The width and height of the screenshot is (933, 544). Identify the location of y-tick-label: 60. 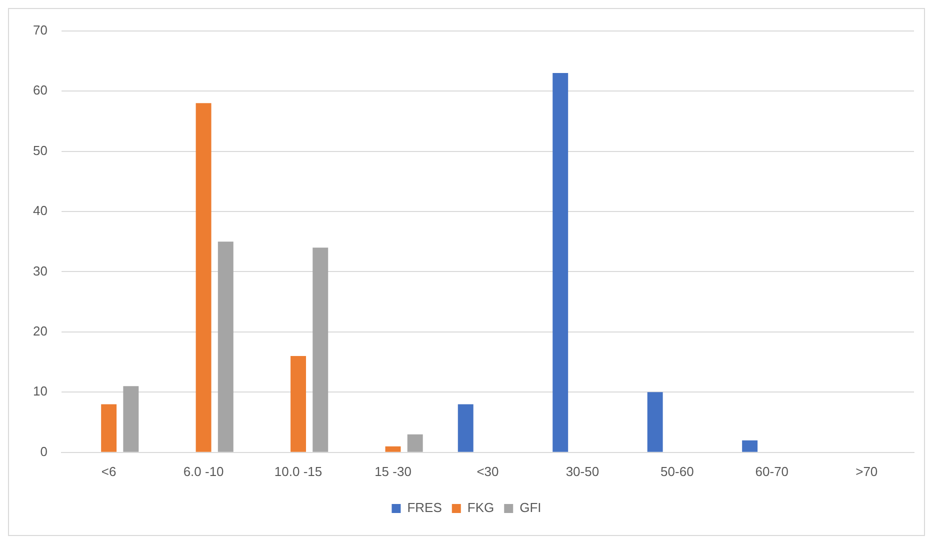
(40, 90).